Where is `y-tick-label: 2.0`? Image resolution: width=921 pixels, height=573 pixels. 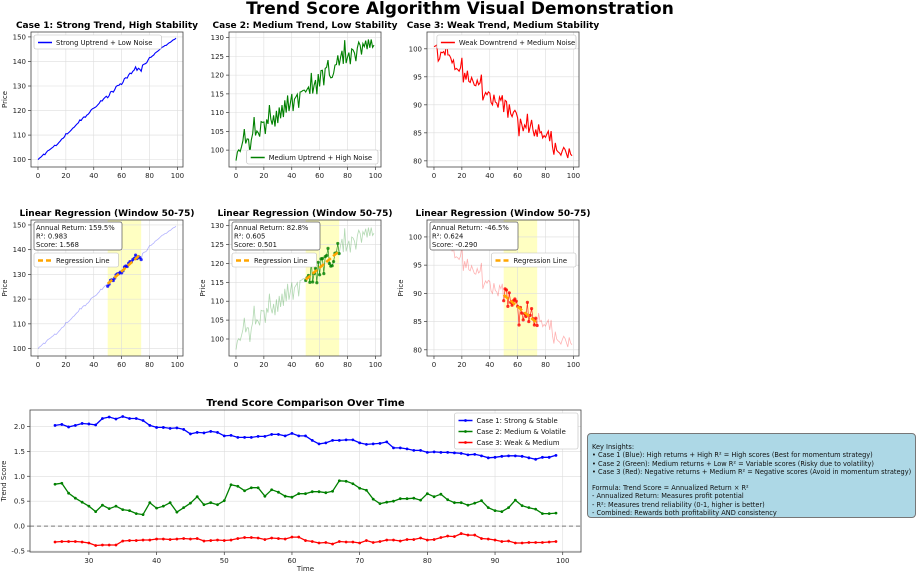
y-tick-label: 2.0 is located at coordinates (19, 427).